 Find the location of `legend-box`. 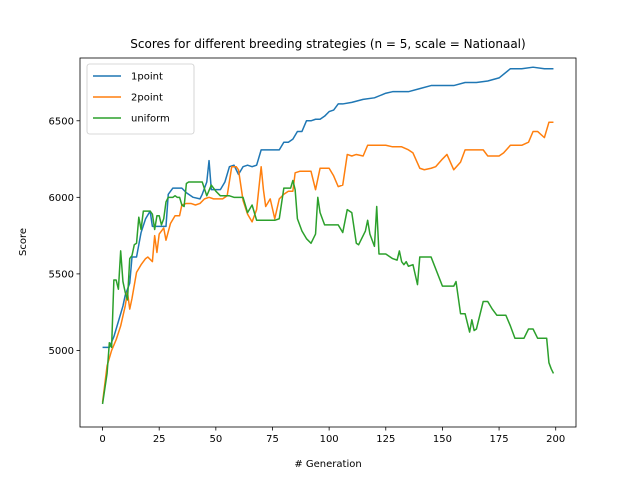

legend-box is located at coordinates (140, 99).